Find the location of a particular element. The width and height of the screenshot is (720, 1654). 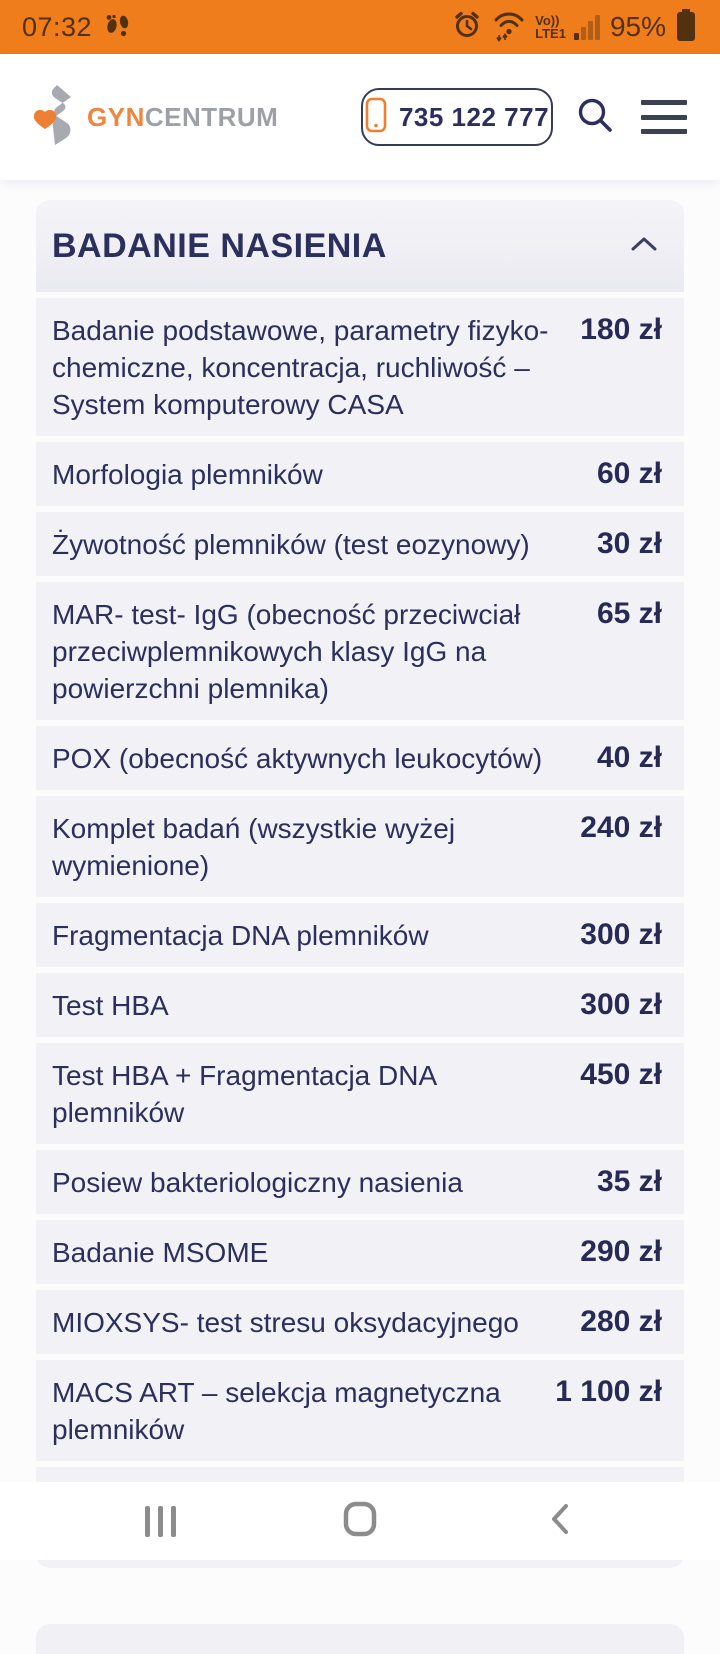

test-price: 240 zł is located at coordinates (621, 827).